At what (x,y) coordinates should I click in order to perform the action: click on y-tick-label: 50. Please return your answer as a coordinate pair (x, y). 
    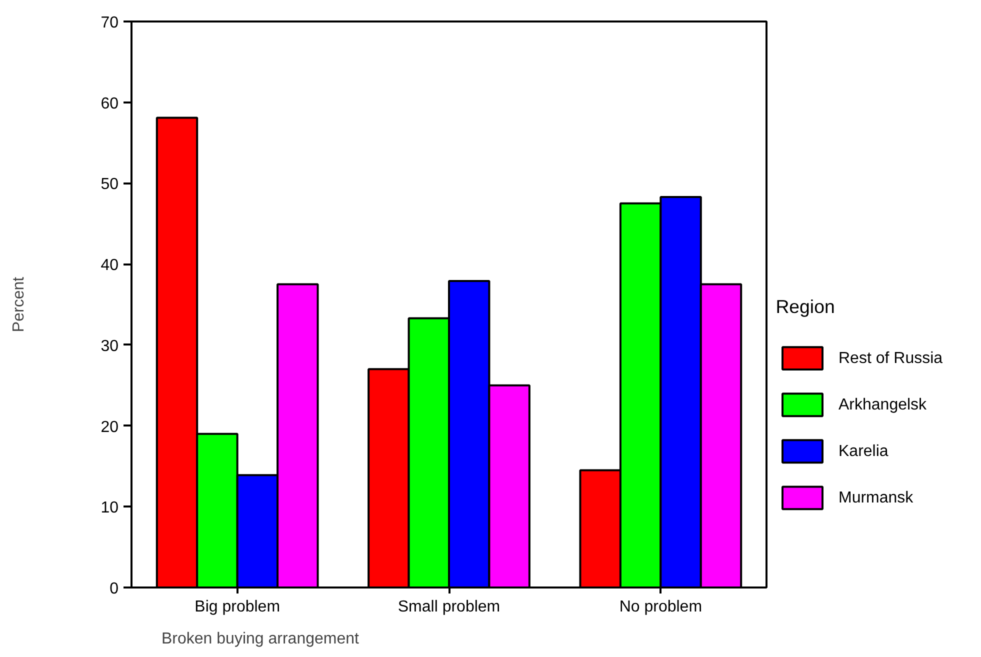
    Looking at the image, I should click on (109, 185).